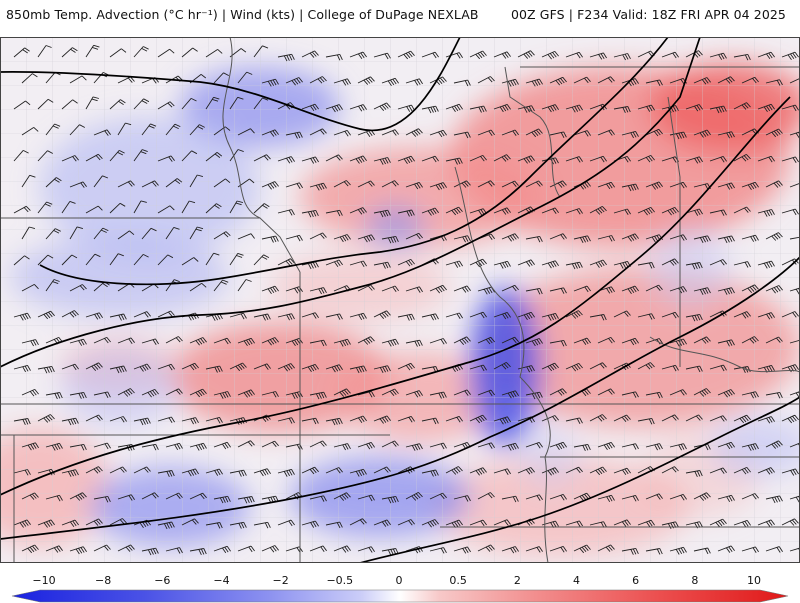 The image size is (800, 603). What do you see at coordinates (340, 580) in the screenshot?
I see `colorbar-tick-label: −0.5` at bounding box center [340, 580].